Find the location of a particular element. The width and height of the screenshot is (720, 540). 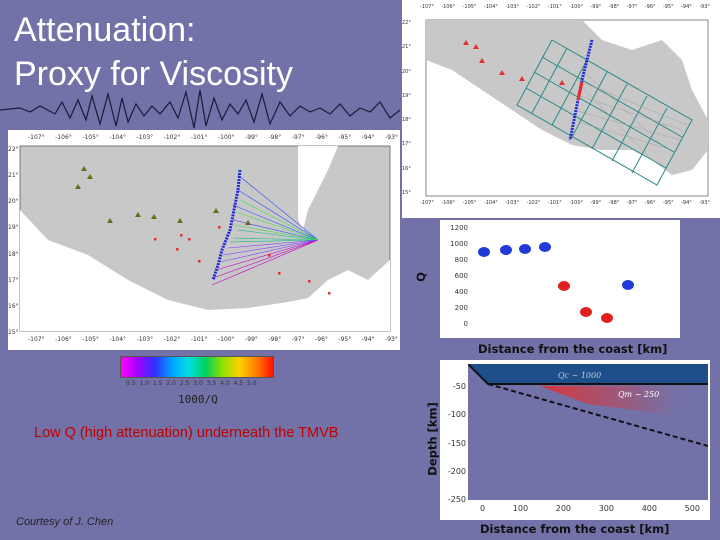

left-map-lat-tick-3: 19° is located at coordinates (13, 228).